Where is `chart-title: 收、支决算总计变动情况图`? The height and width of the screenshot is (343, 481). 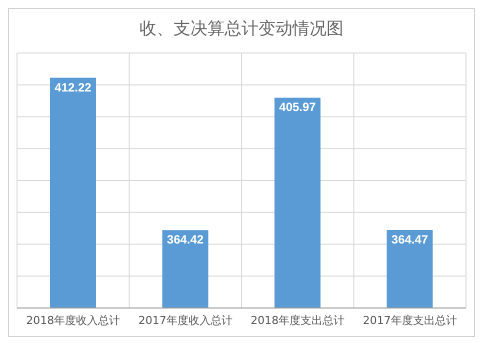 chart-title: 收、支决算总计变动情况图 is located at coordinates (241, 29).